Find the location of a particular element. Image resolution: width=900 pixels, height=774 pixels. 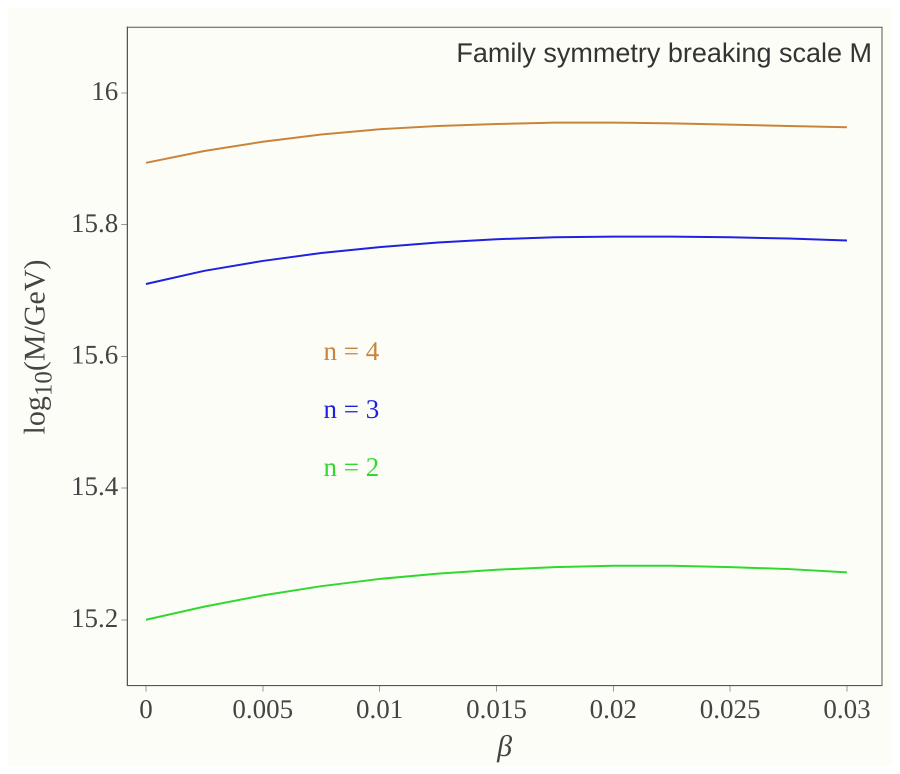

chart-title: Family symmetry breaking scale M is located at coordinates (664, 53).